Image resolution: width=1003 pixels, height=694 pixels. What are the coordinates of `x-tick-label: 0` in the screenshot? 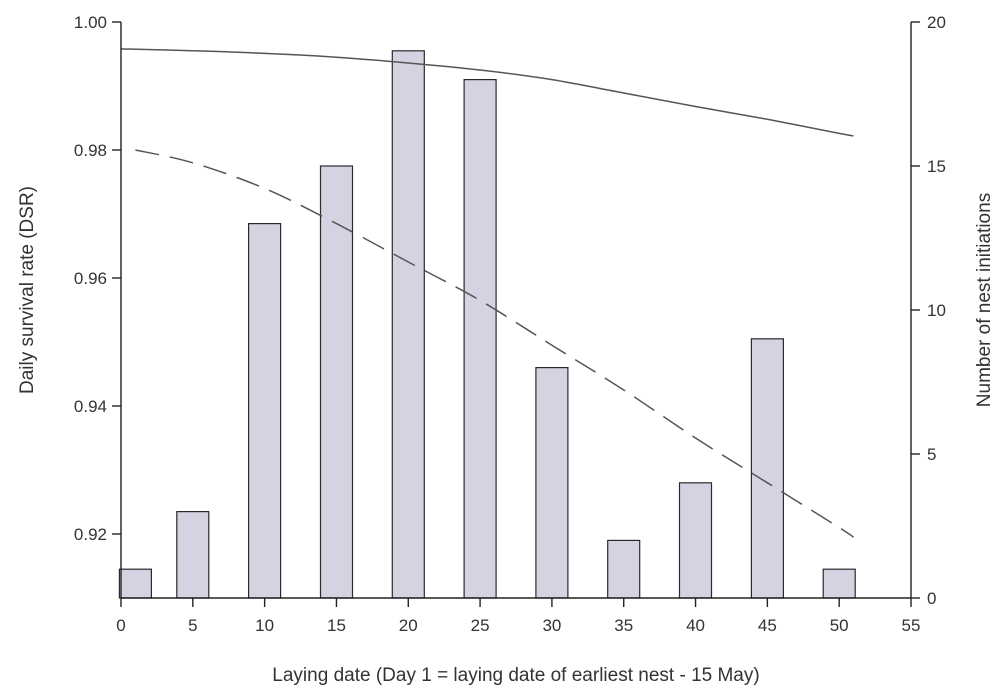 It's located at (120, 625).